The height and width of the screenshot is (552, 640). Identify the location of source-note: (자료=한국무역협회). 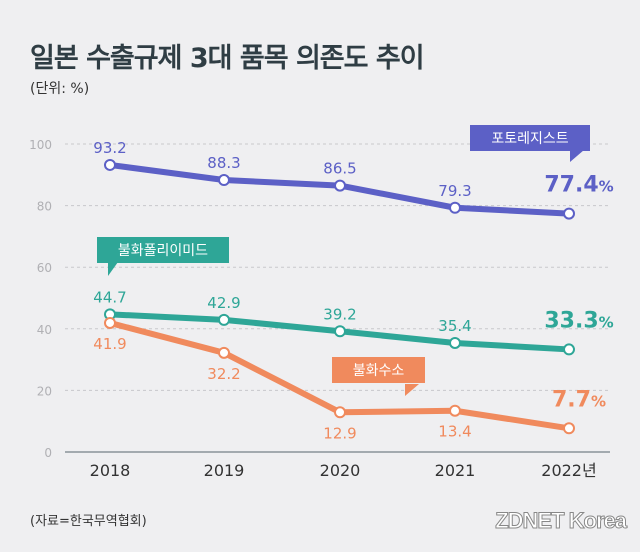
(88, 521).